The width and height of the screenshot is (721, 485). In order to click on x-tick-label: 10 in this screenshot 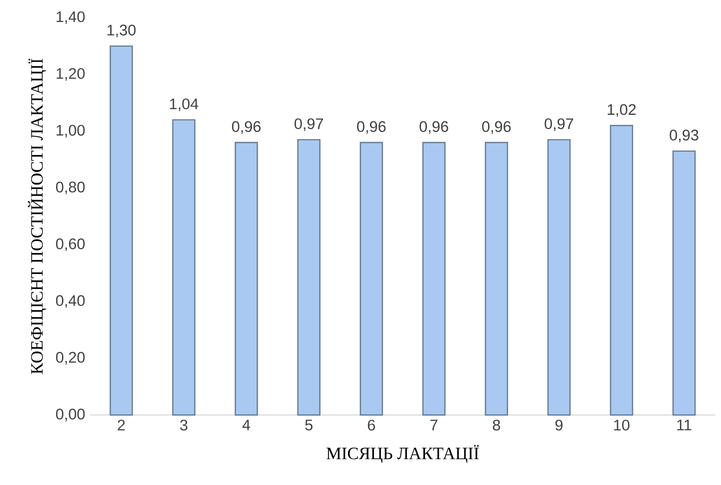, I will do `click(622, 425)`.